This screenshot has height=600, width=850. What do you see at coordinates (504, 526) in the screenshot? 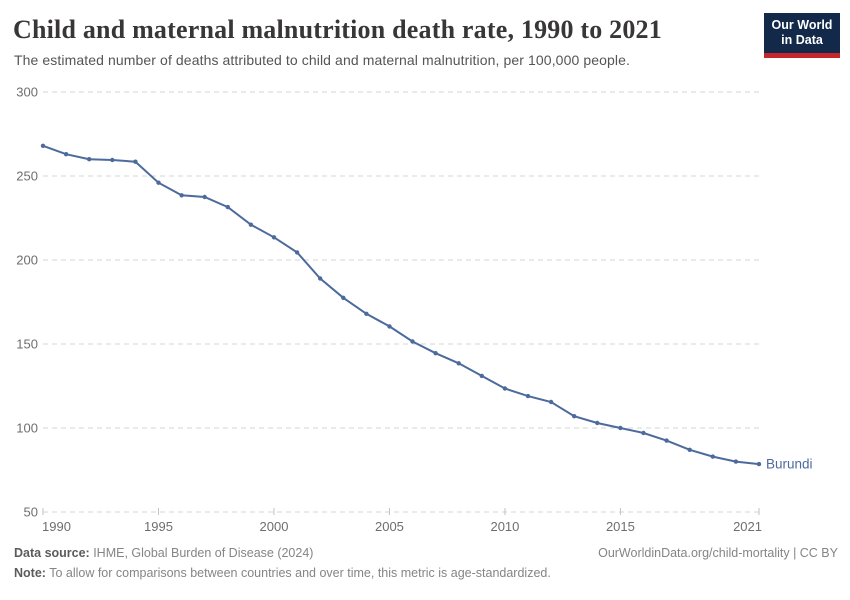
I see `x-axis-label: 2010` at bounding box center [504, 526].